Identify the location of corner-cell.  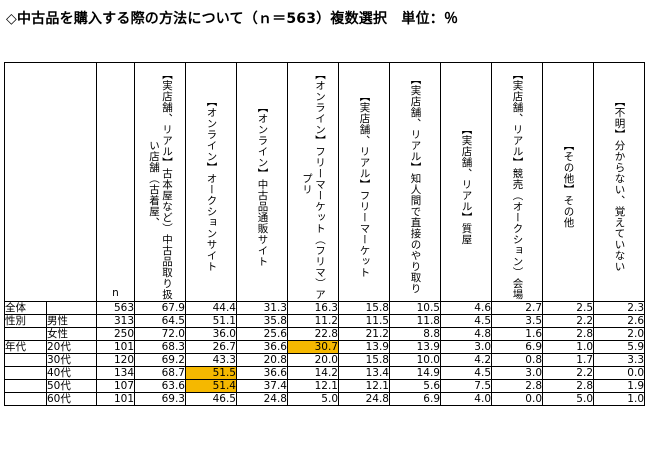
(50, 182).